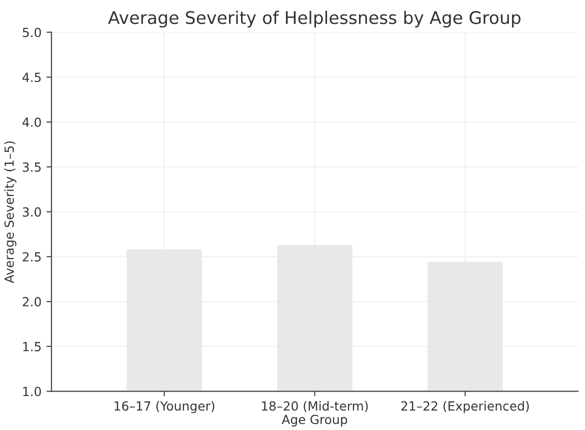  What do you see at coordinates (10, 212) in the screenshot?
I see `y-axis-title: Average Severity (1–5)` at bounding box center [10, 212].